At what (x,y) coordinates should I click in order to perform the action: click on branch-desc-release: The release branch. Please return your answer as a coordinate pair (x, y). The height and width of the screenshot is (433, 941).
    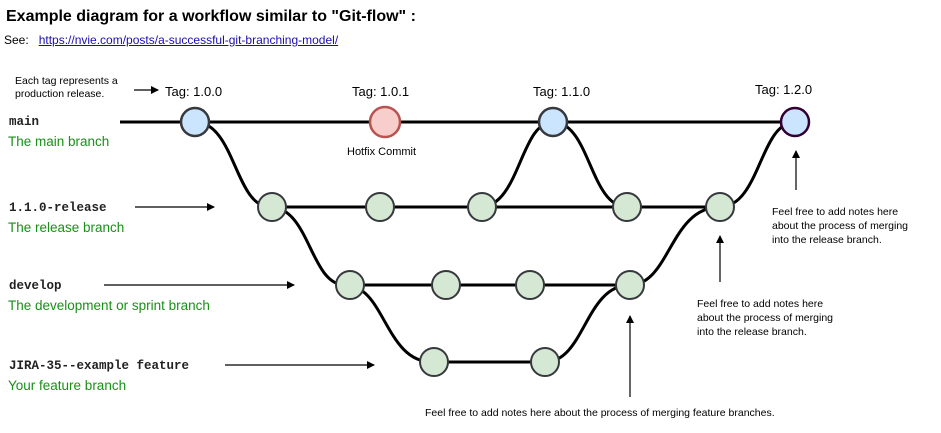
    Looking at the image, I should click on (66, 227).